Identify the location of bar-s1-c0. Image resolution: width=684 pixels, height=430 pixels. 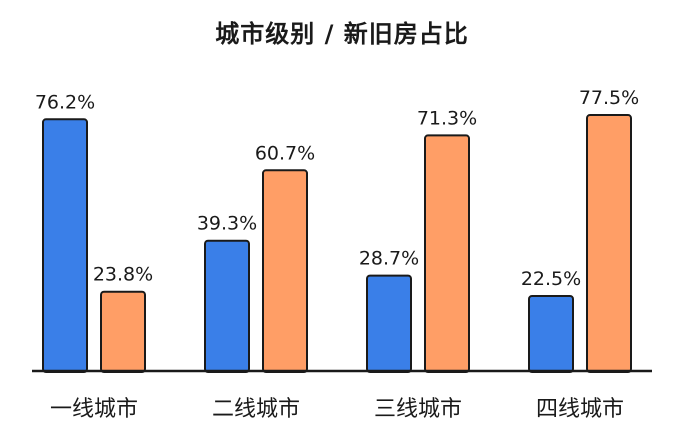
(123, 331).